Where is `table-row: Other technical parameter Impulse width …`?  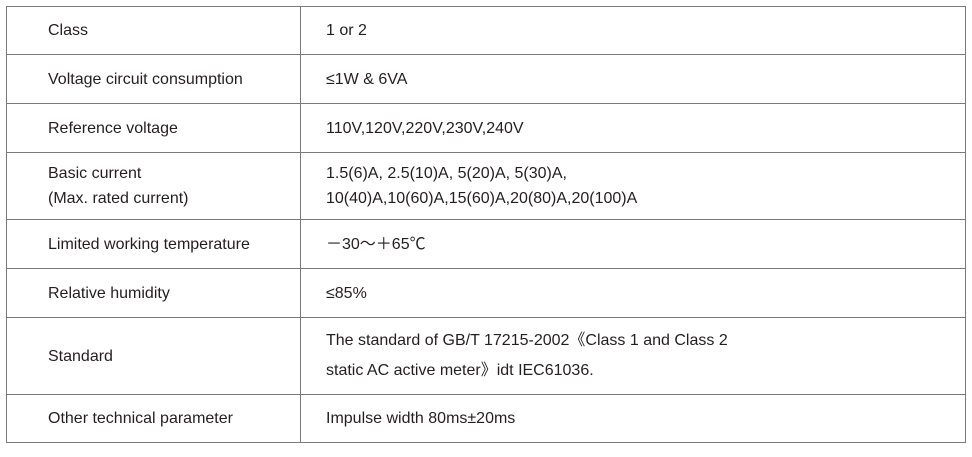 table-row: Other technical parameter Impulse width … is located at coordinates (486, 418).